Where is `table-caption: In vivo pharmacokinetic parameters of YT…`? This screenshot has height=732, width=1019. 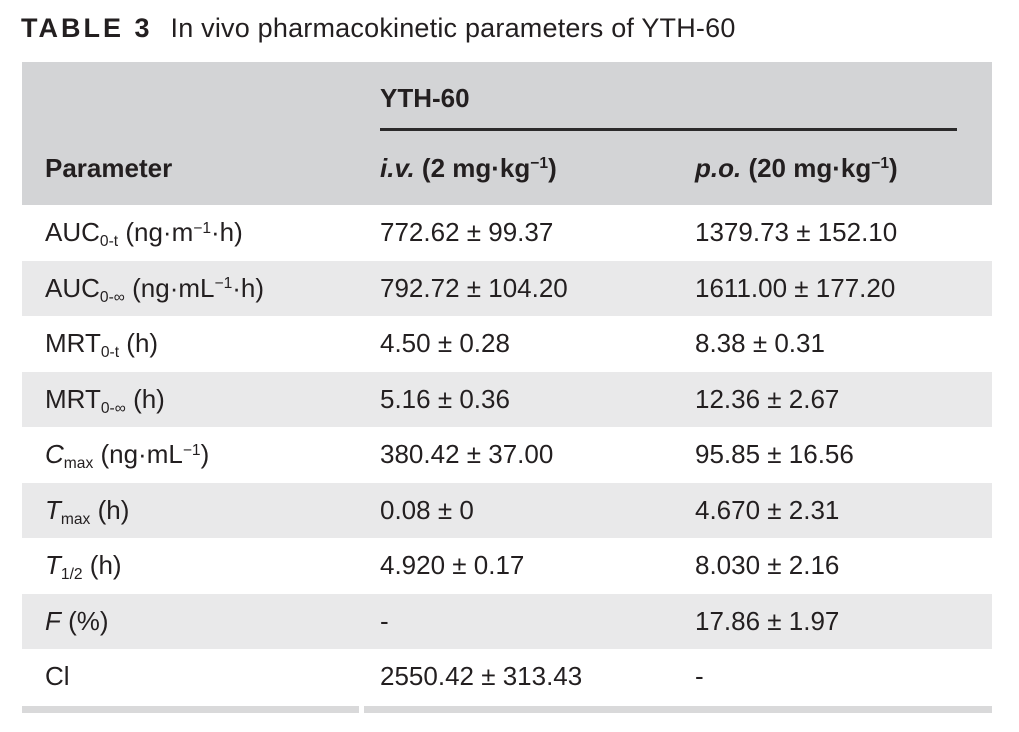
table-caption: In vivo pharmacokinetic parameters of YT… is located at coordinates (453, 28).